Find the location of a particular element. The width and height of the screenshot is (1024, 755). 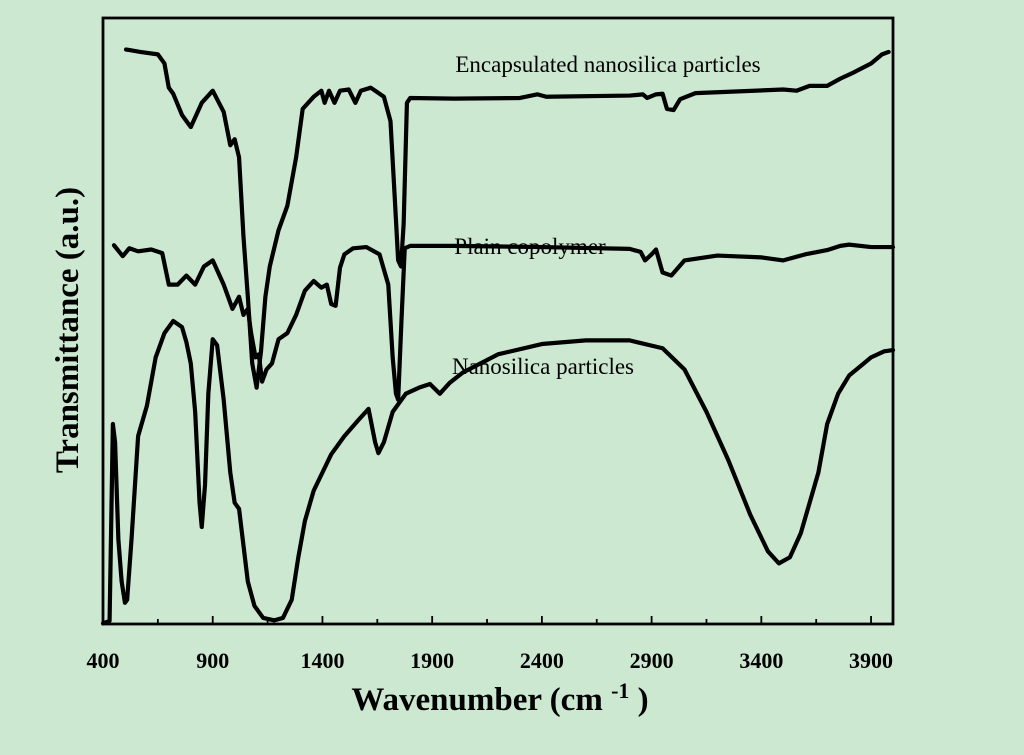

x-axis-title-close: ) is located at coordinates (643, 700).